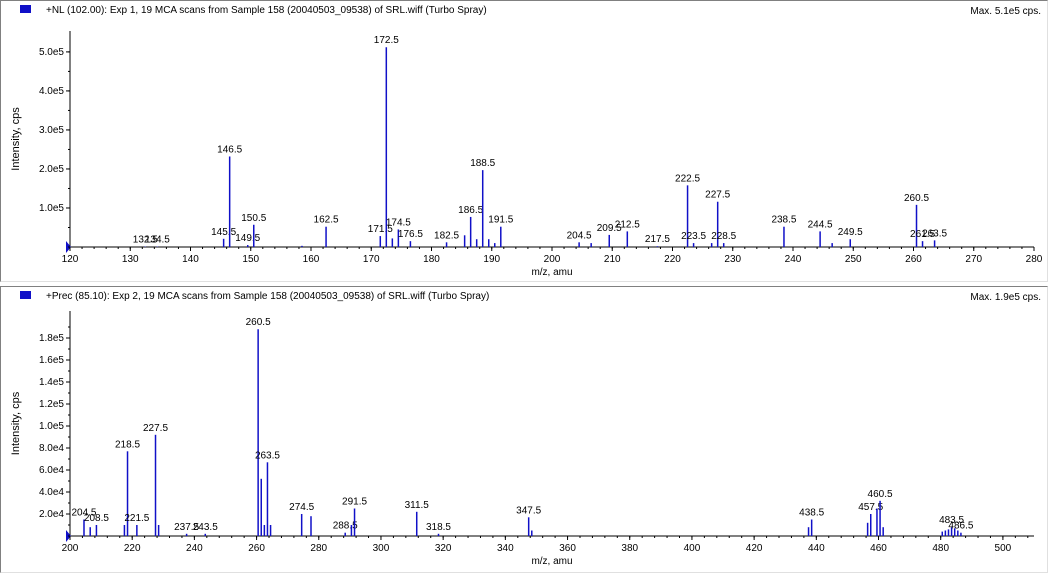 Image resolution: width=1050 pixels, height=573 pixels. What do you see at coordinates (345, 526) in the screenshot?
I see `peak-label: 288.5` at bounding box center [345, 526].